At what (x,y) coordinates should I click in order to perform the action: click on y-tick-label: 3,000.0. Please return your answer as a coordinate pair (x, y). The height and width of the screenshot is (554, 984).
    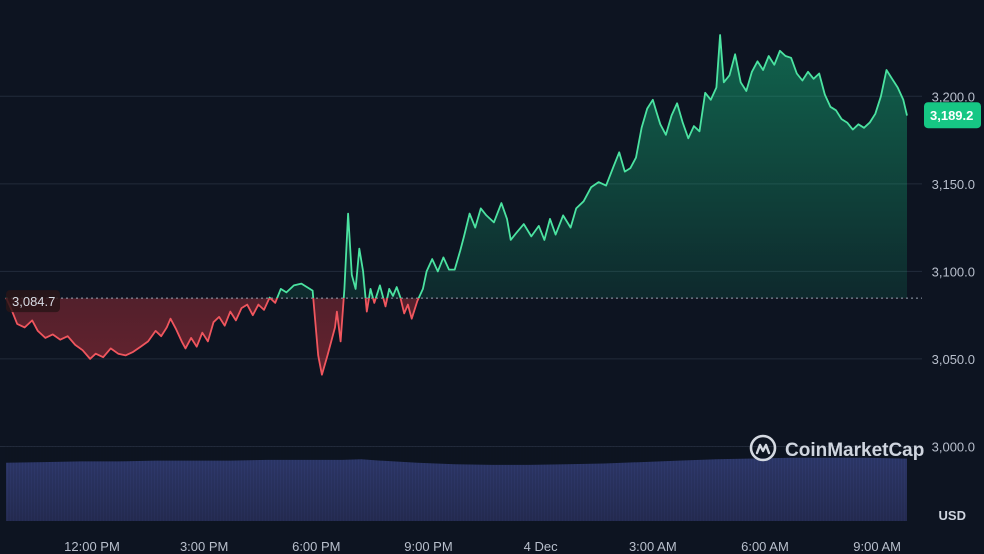
    Looking at the image, I should click on (953, 446).